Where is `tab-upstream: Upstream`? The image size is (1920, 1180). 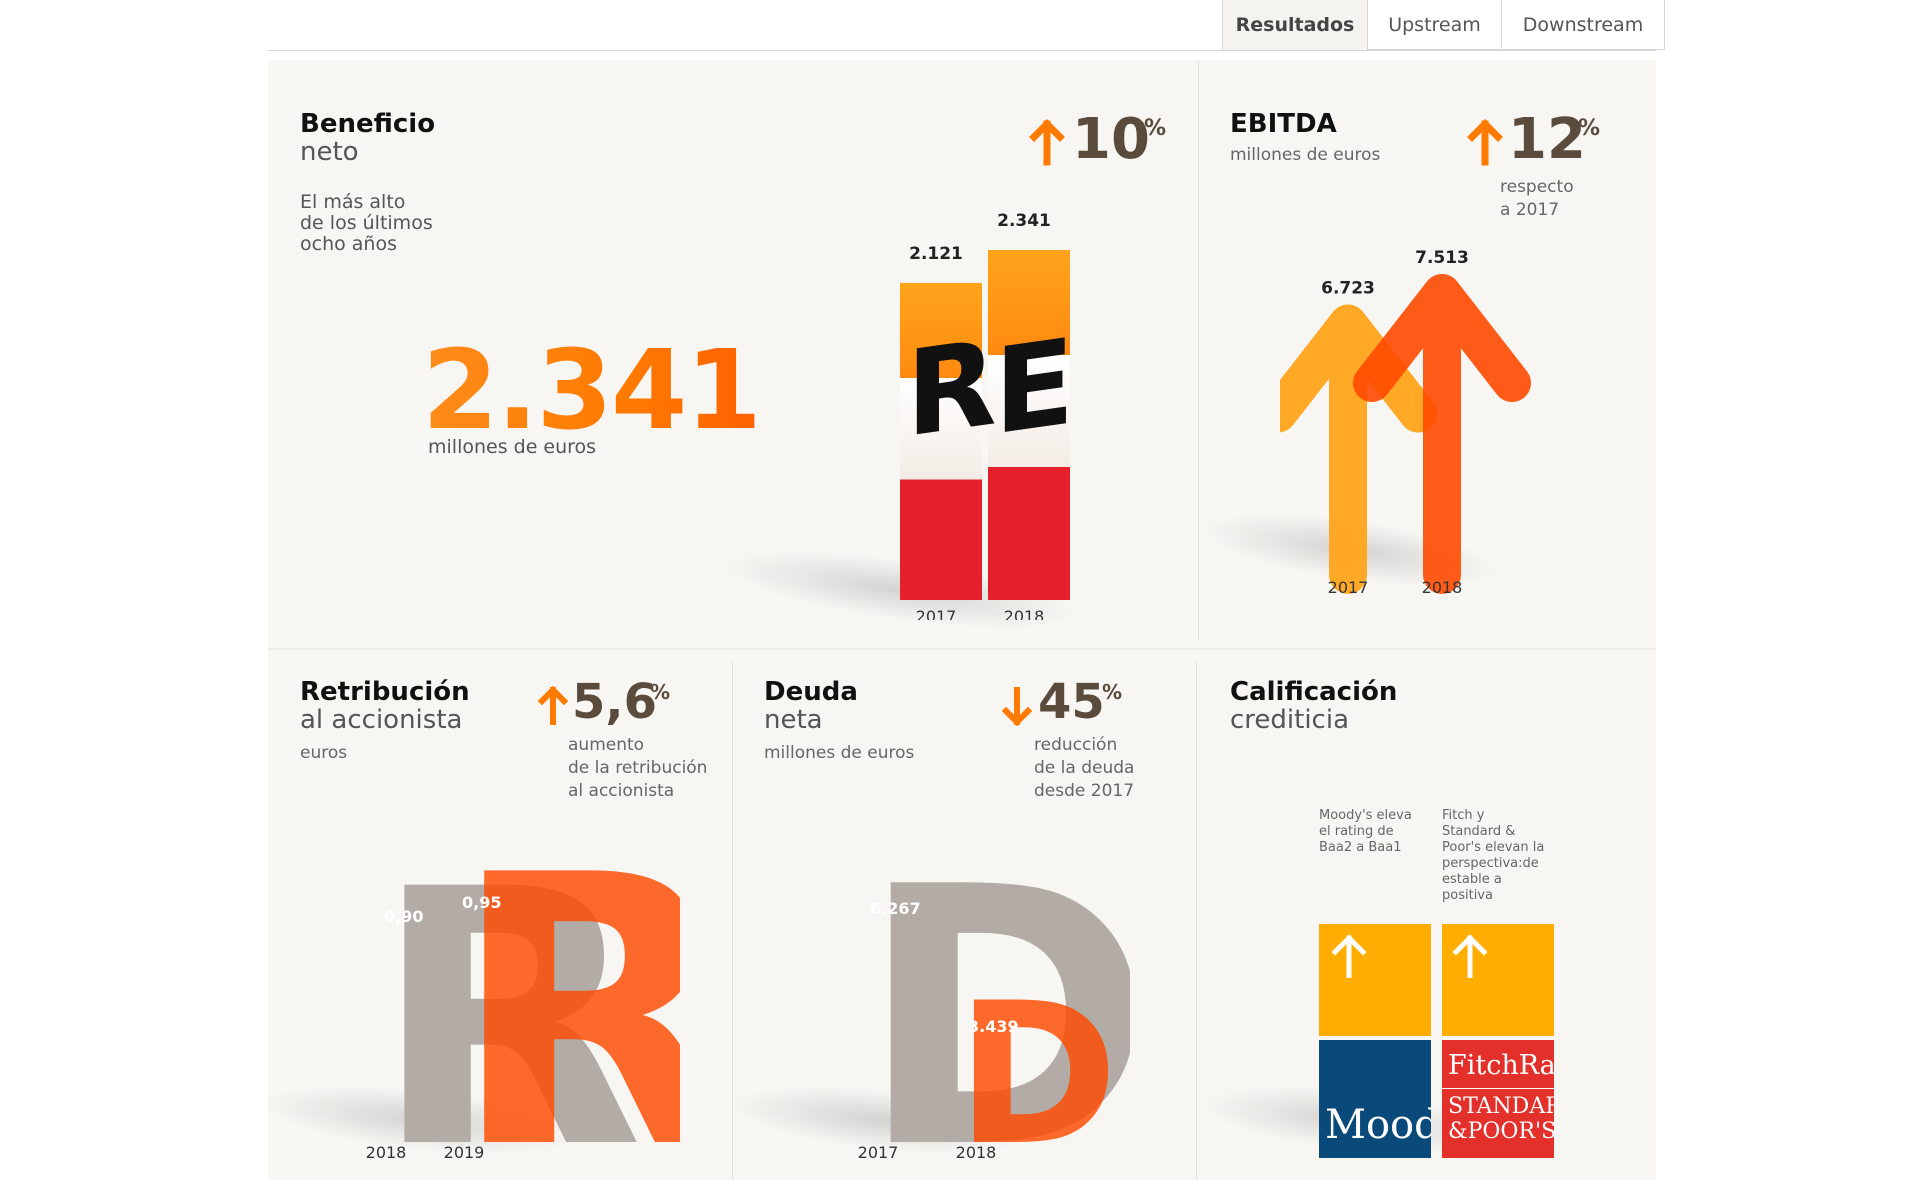
tab-upstream: Upstream is located at coordinates (1434, 25).